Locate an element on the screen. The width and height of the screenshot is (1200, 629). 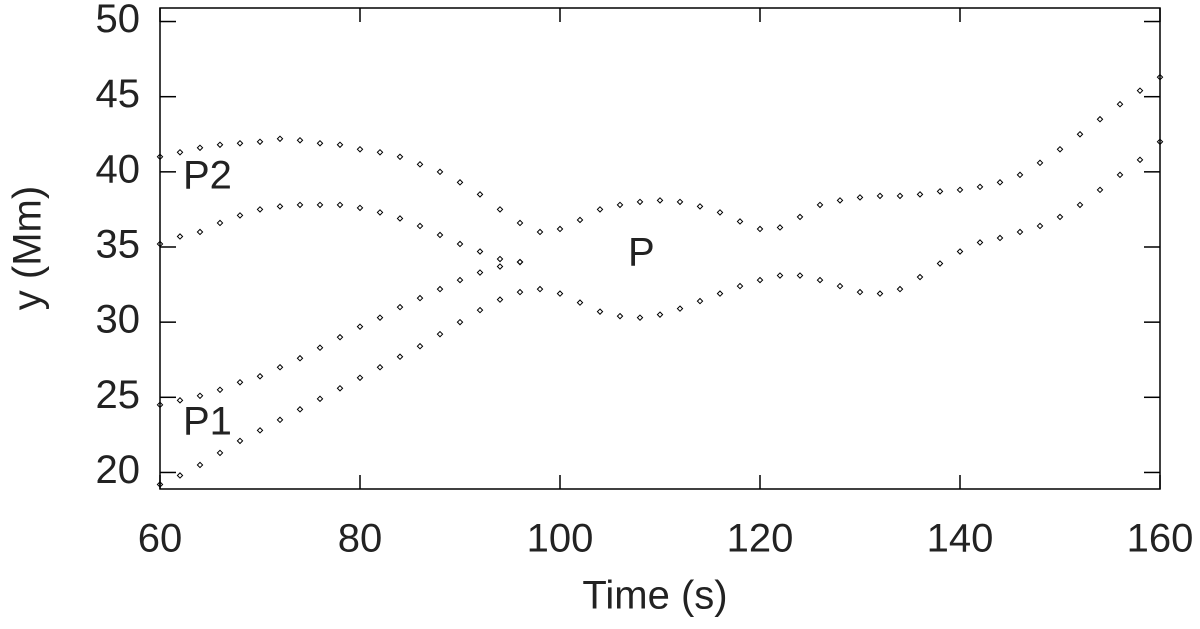
x-tick-label: 120 is located at coordinates (760, 539).